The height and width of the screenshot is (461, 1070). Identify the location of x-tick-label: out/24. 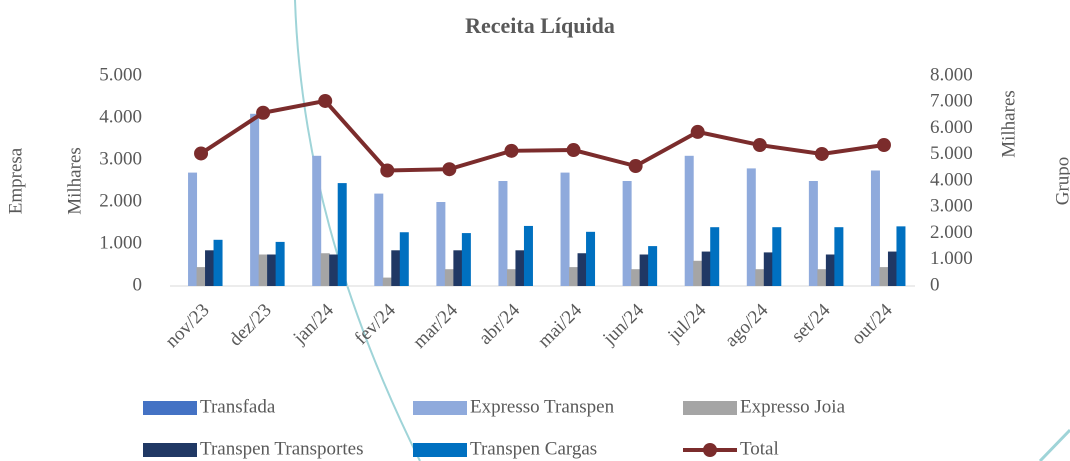
(872, 324).